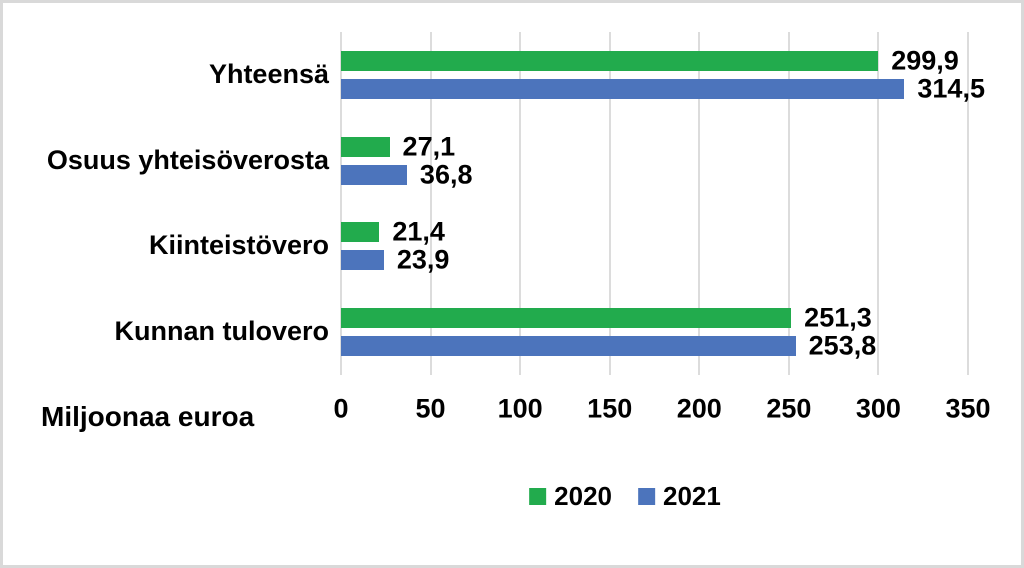  I want to click on value-label: 253,8, so click(842, 345).